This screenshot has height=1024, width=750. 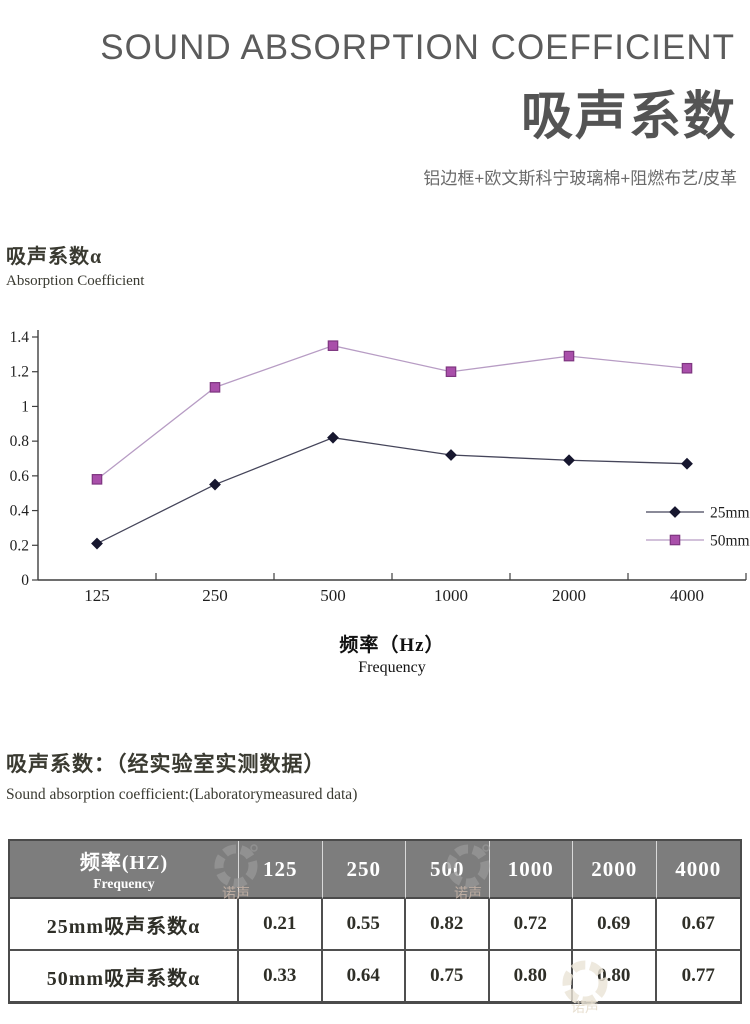 I want to click on legend-marker-25mm厚, so click(x=675, y=512).